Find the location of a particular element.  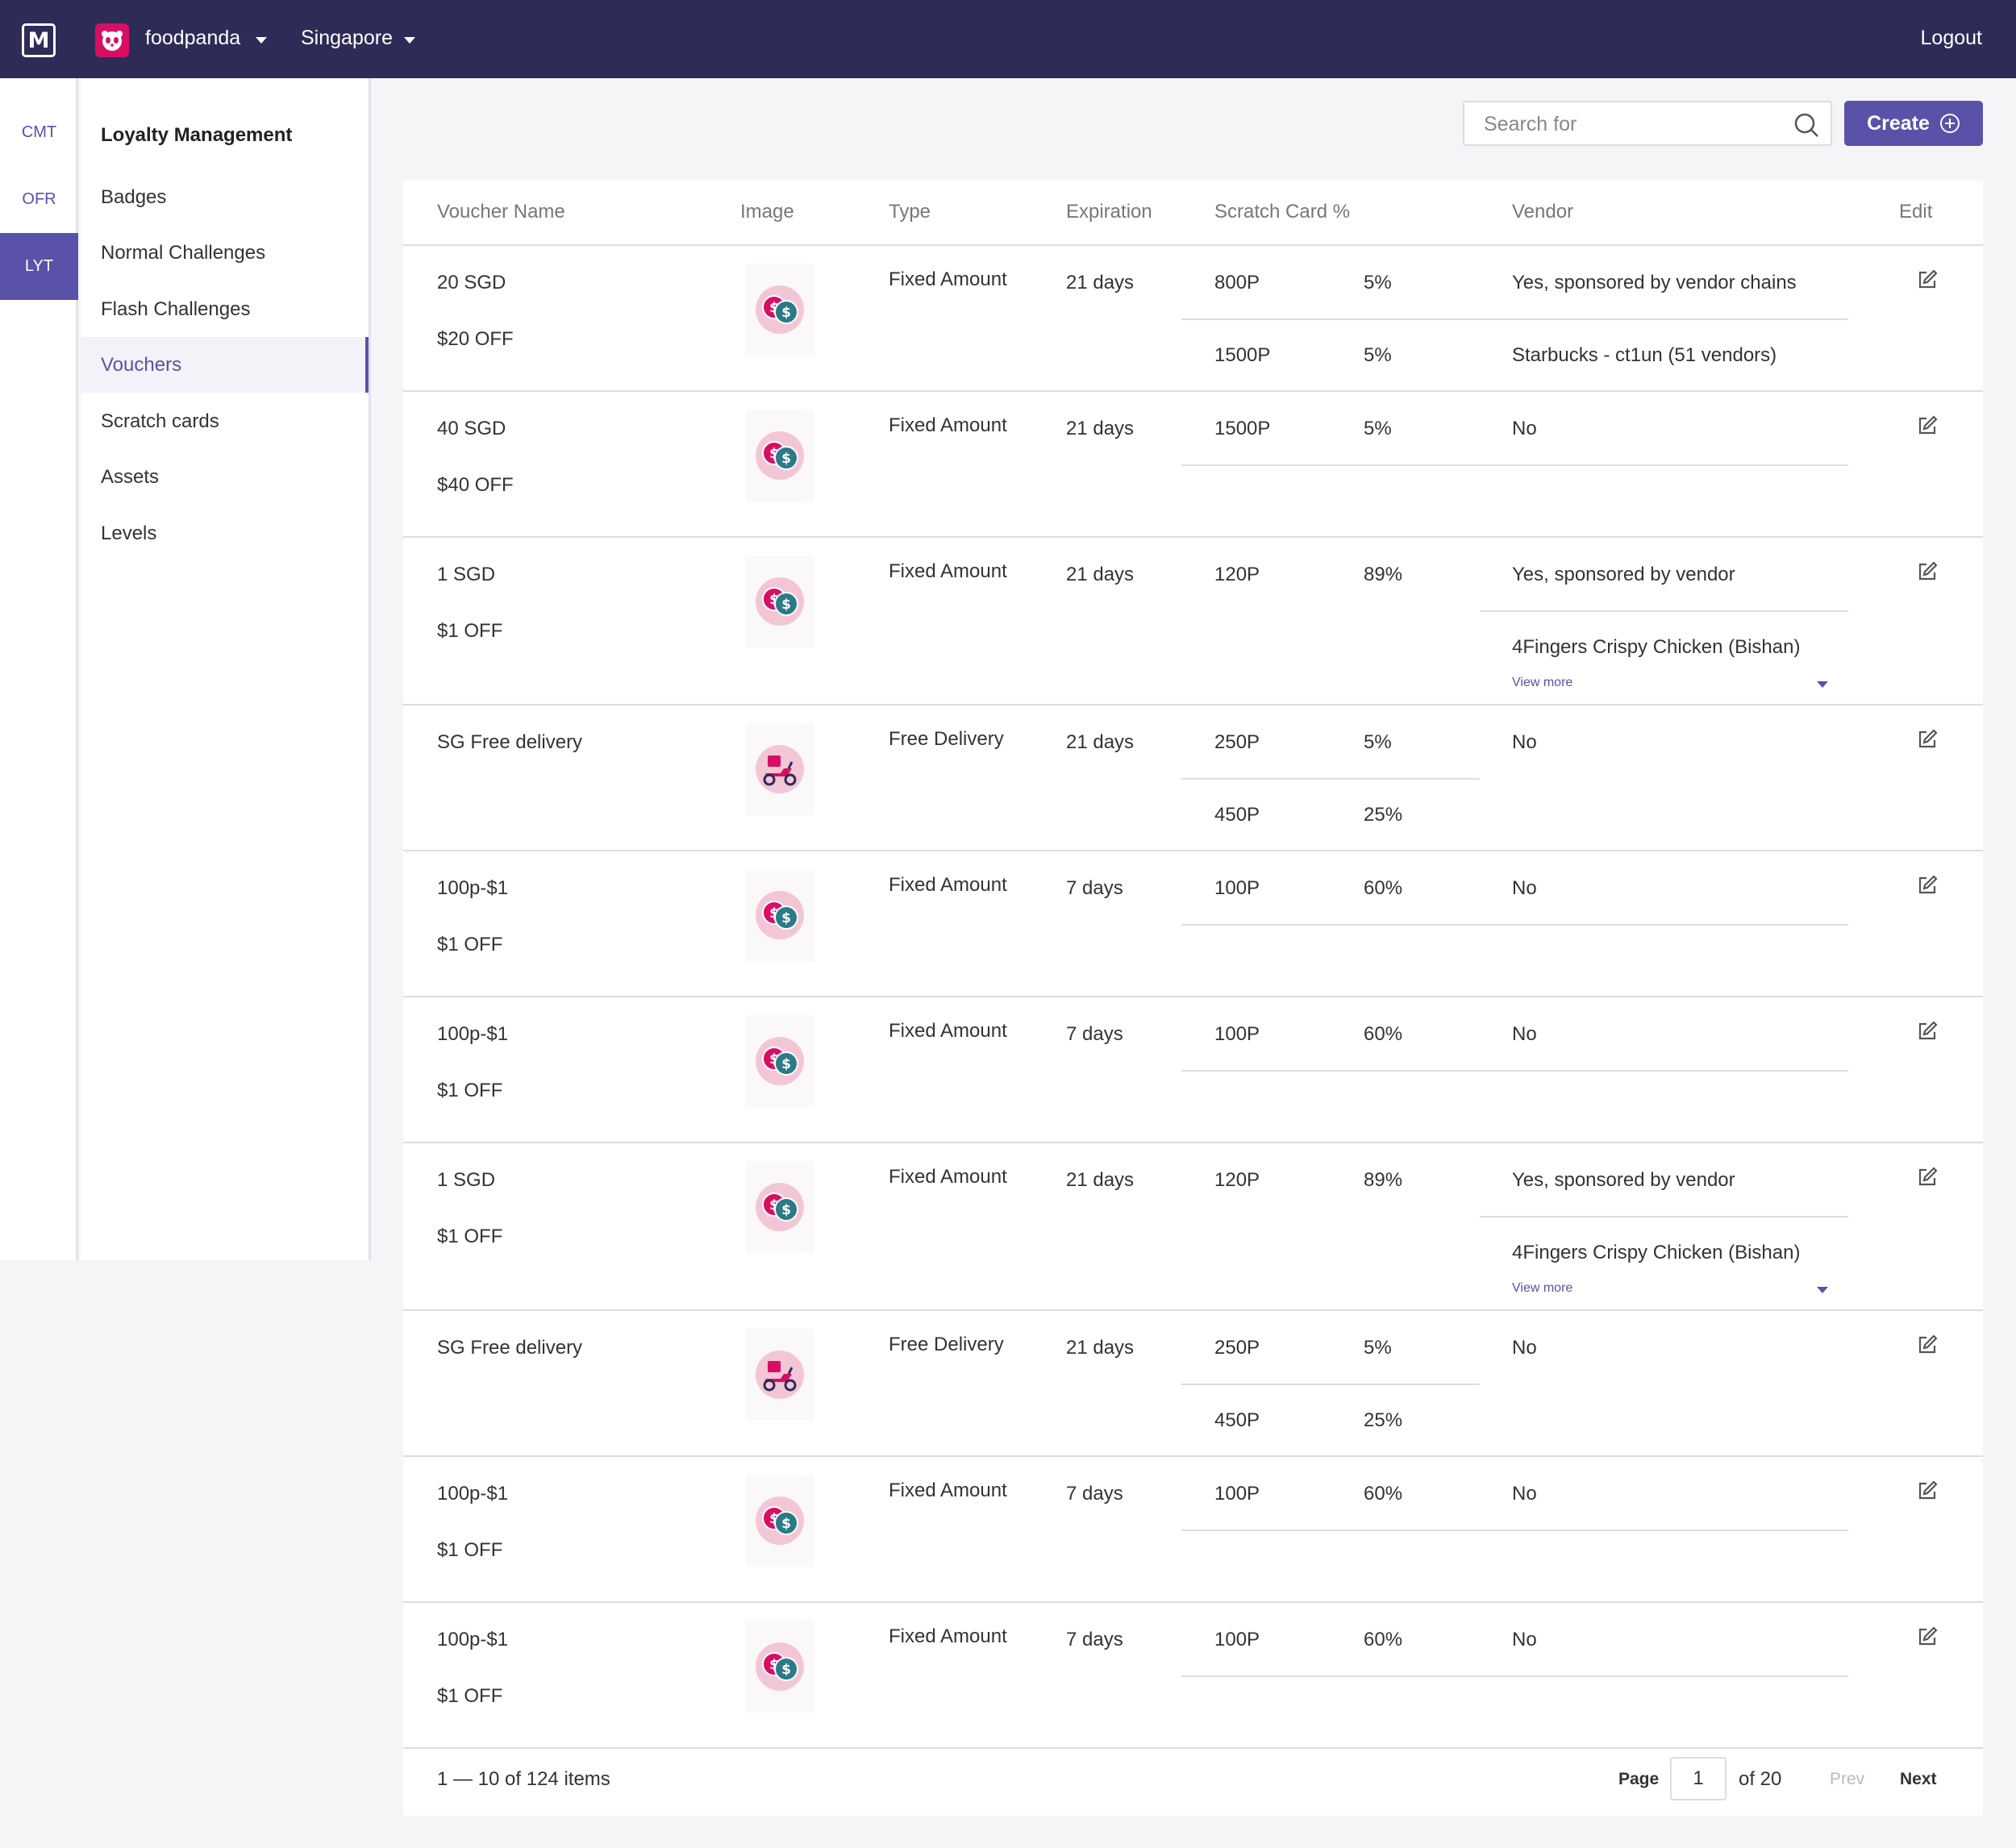

page-number-input is located at coordinates (1698, 1778).